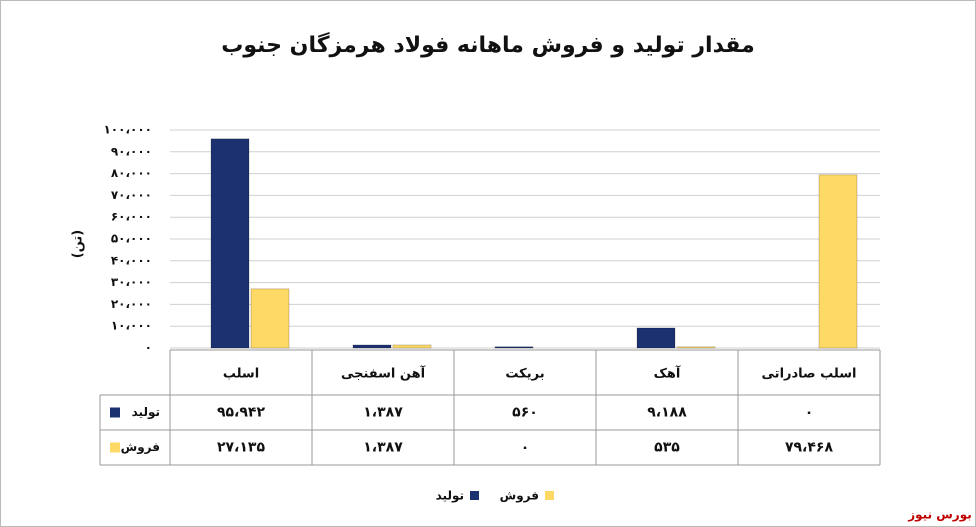  What do you see at coordinates (450, 496) in the screenshot?
I see `legend-label: تولید` at bounding box center [450, 496].